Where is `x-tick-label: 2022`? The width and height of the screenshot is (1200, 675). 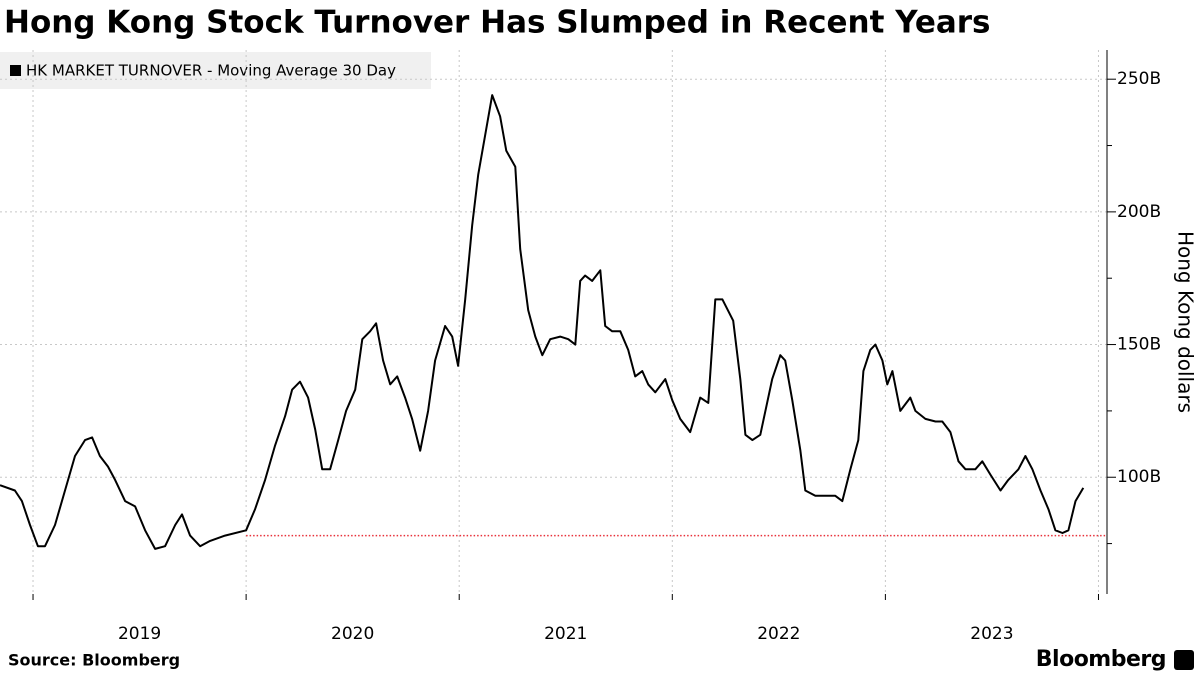 x-tick-label: 2022 is located at coordinates (778, 634).